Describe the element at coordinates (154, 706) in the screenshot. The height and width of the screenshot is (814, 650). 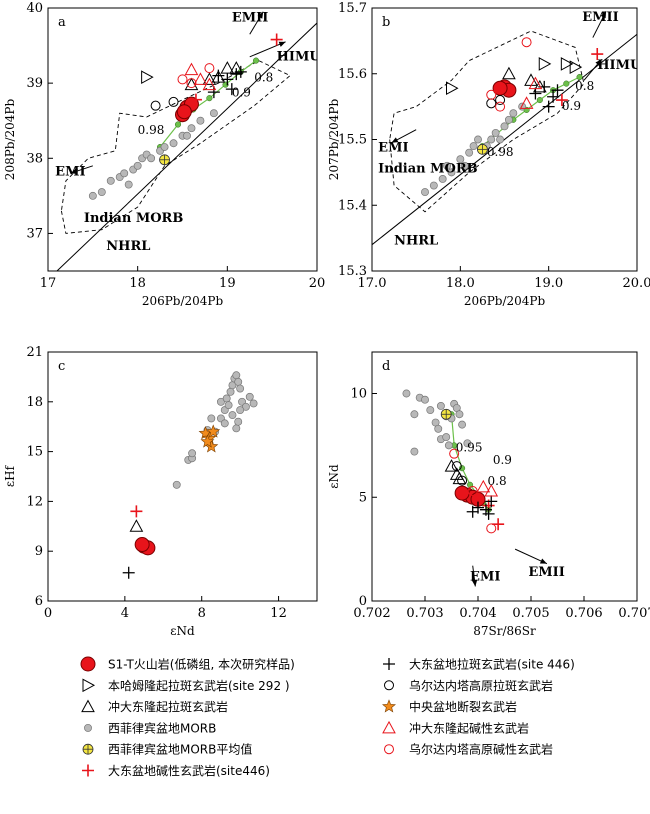
I see `legend-item: 冲大东隆起拉斑玄武岩` at that location.